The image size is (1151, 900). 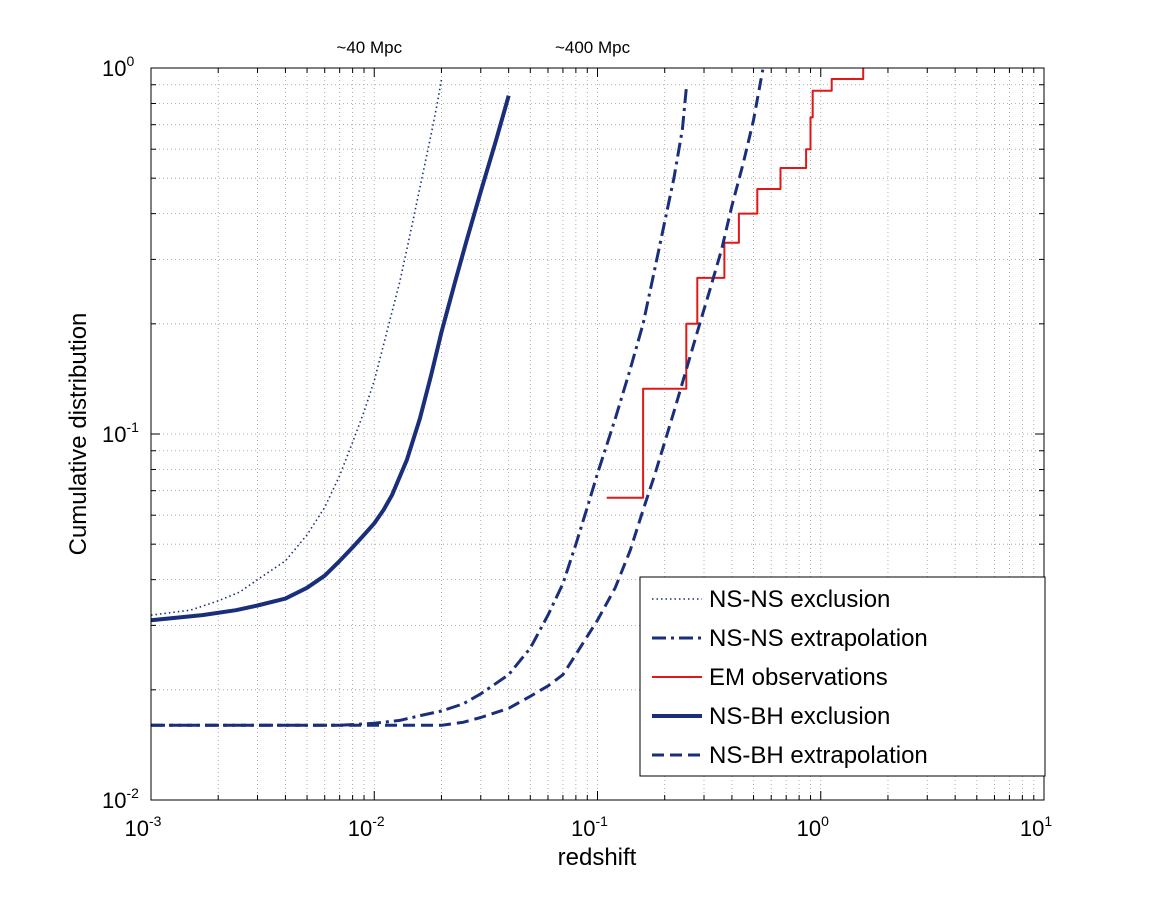 What do you see at coordinates (366, 827) in the screenshot?
I see `x-tick-label: 10⁻²` at bounding box center [366, 827].